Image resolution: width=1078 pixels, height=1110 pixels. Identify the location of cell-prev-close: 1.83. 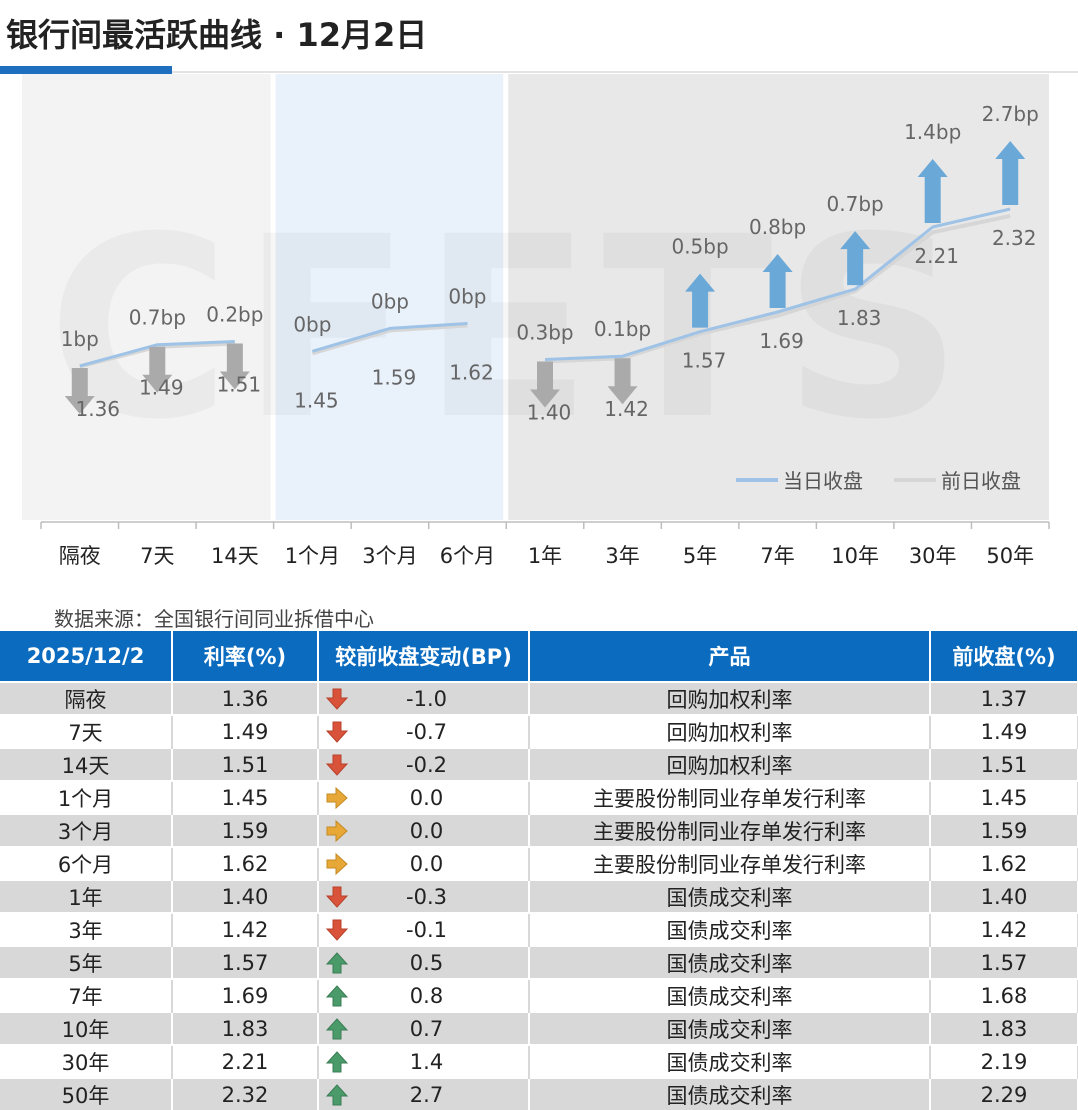
(1004, 1028).